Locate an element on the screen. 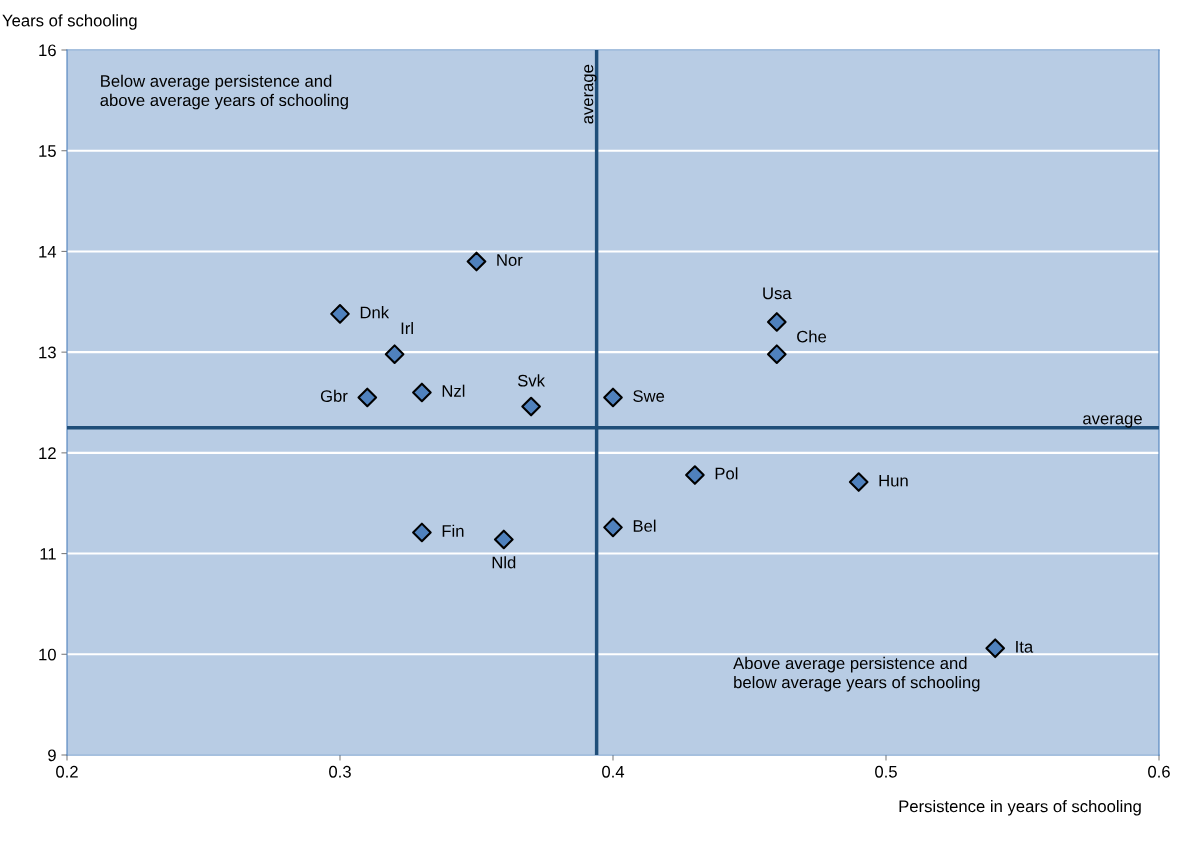  x-tick-label: 0.5 is located at coordinates (886, 771).